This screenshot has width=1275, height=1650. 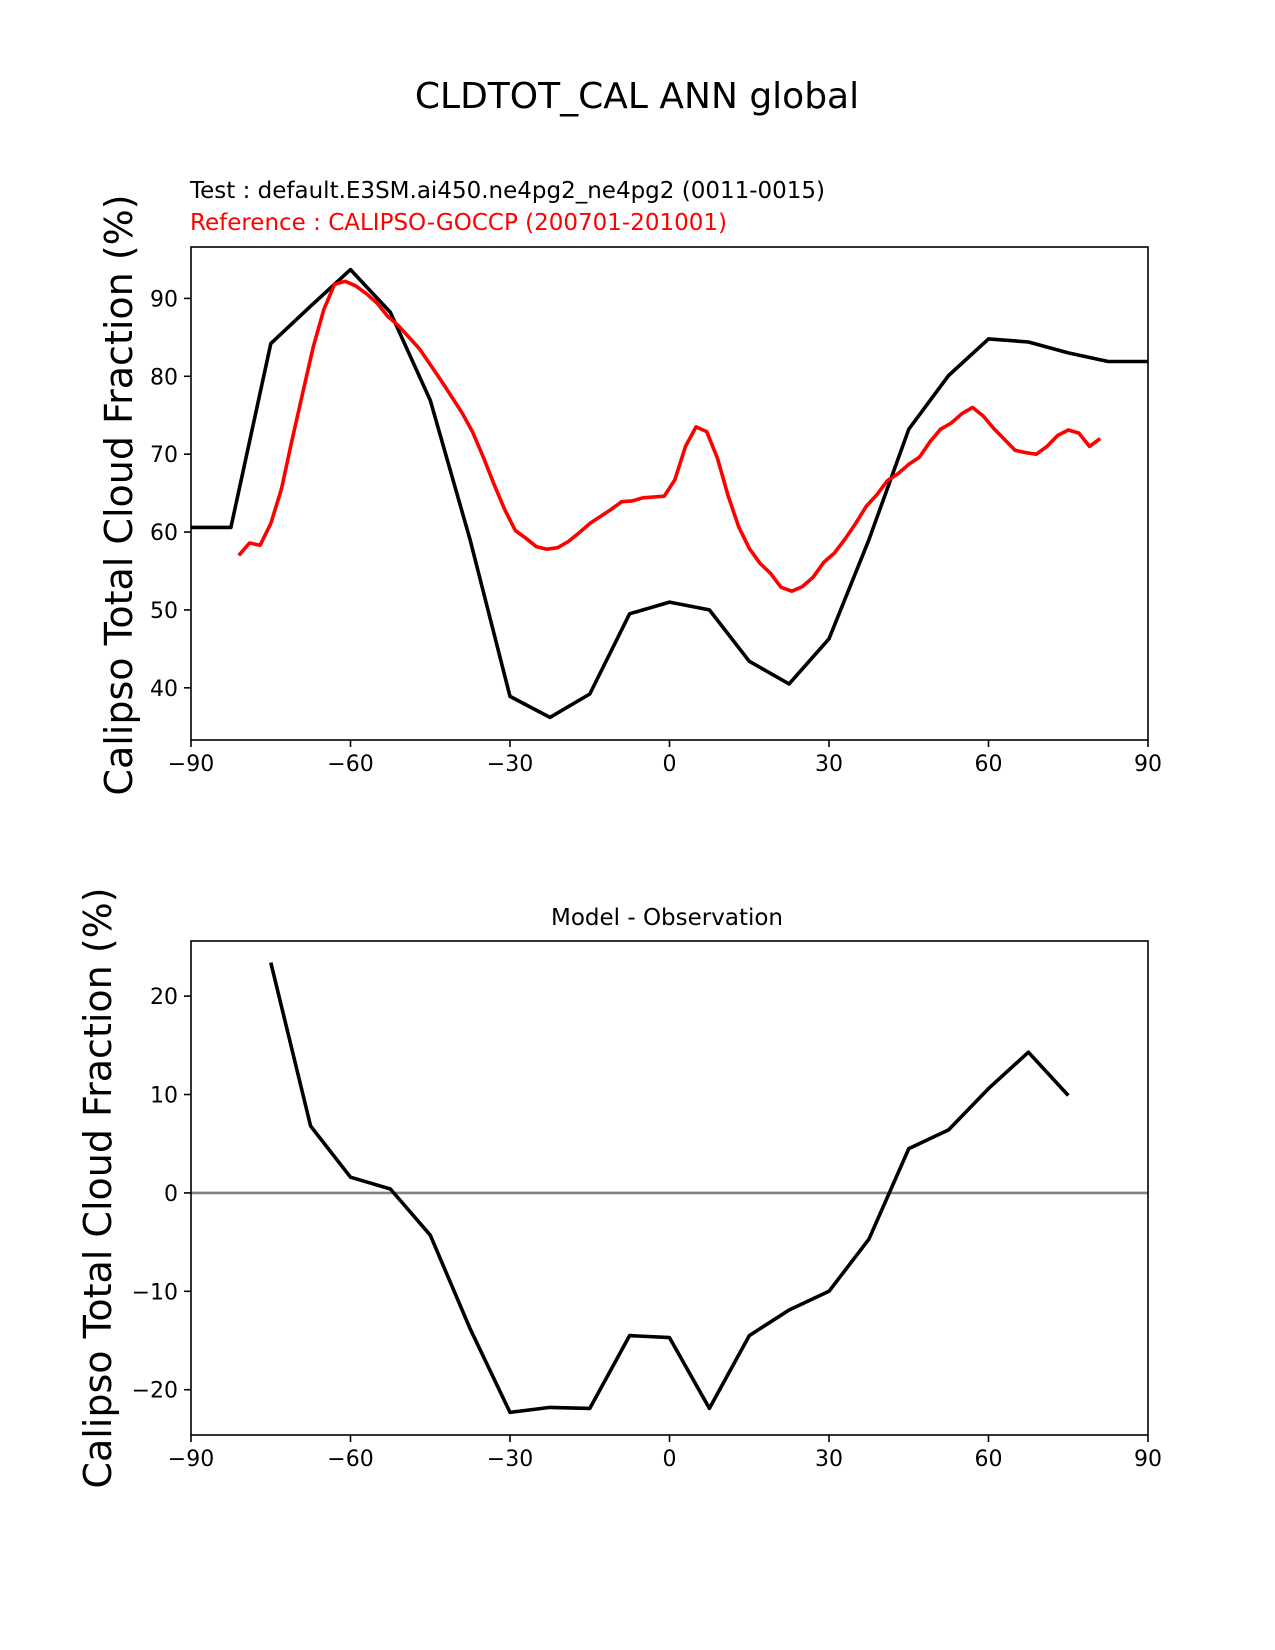 I want to click on bottom-y-axis-label: Calipso Total Cloud Fraction (%), so click(x=98, y=1187).